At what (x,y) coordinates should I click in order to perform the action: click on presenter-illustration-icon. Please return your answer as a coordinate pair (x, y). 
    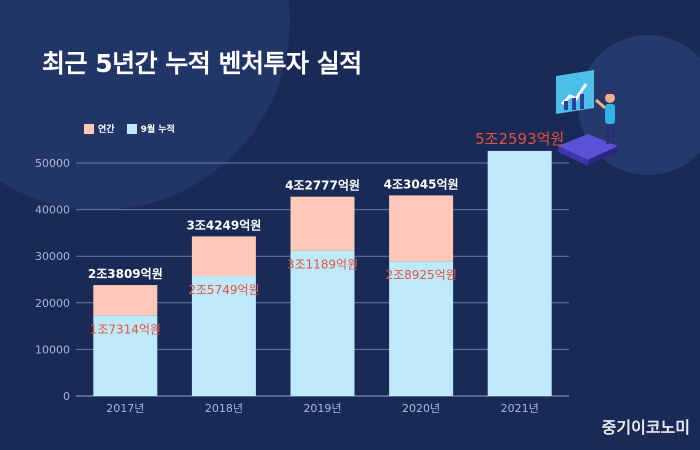
    Looking at the image, I should click on (587, 118).